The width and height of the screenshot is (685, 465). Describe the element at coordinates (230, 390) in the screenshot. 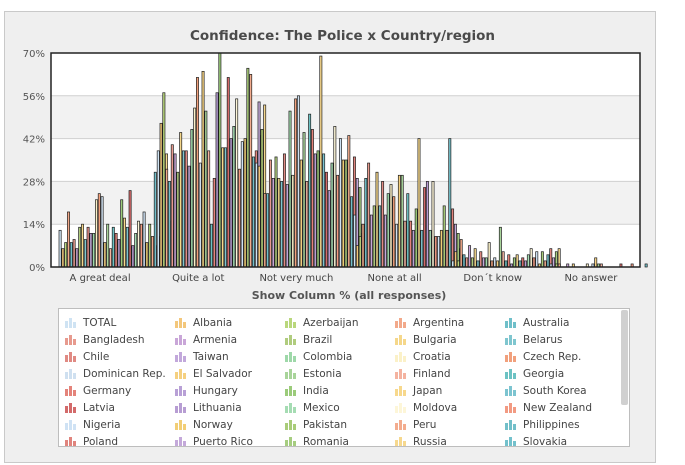

I see `legend-item: Hungary` at that location.